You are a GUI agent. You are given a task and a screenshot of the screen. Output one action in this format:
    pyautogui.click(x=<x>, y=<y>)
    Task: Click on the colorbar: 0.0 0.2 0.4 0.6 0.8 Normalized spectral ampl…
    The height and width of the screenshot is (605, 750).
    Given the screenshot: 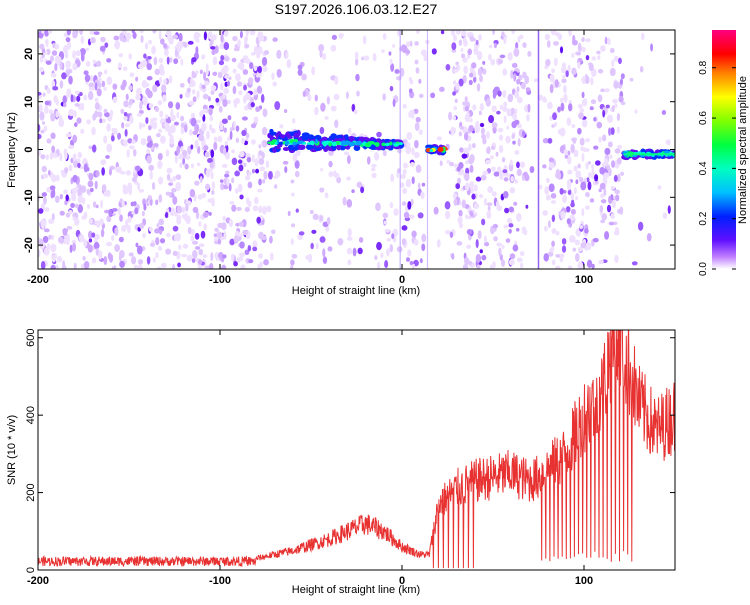 What is the action you would take?
    pyautogui.click(x=723, y=153)
    